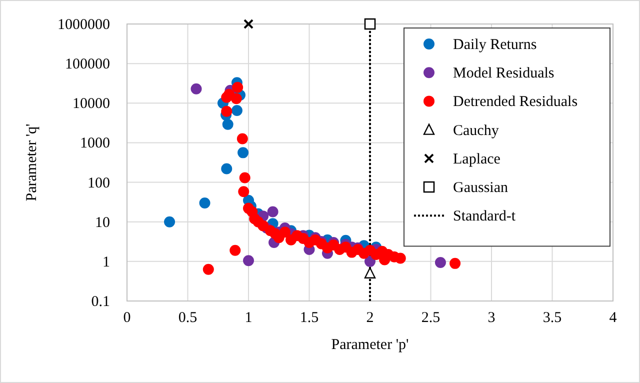 This screenshot has height=383, width=640. I want to click on y-tick-label: 1, so click(106, 262).